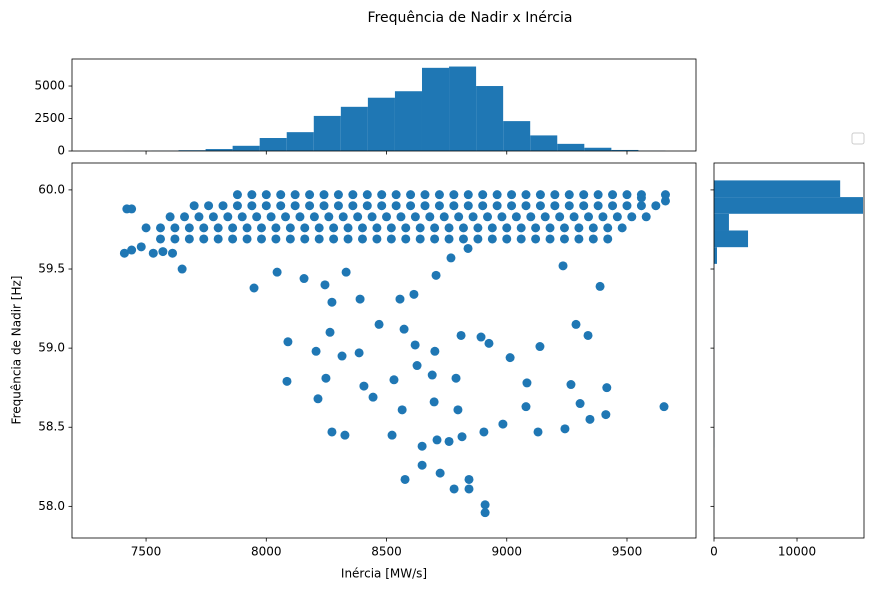  Describe the element at coordinates (51, 269) in the screenshot. I see `y-tick-label: 59.5` at that location.